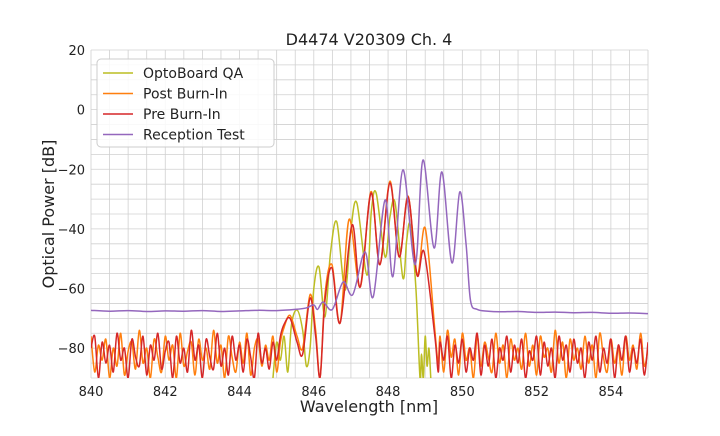 The height and width of the screenshot is (436, 720). What do you see at coordinates (76, 51) in the screenshot?
I see `y-tick-label: 20` at bounding box center [76, 51].